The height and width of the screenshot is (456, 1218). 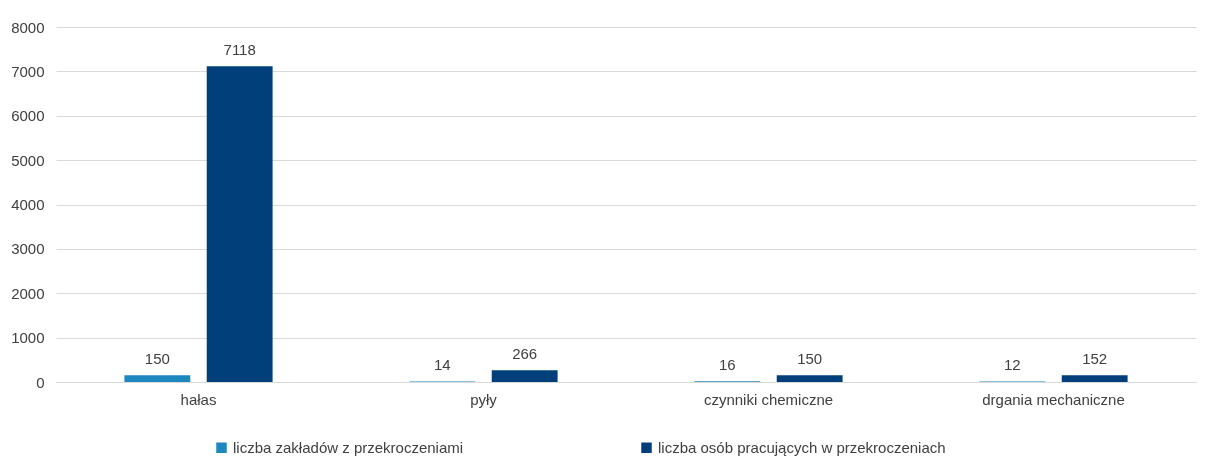 I want to click on y-tick-label: 1000, so click(x=28, y=338).